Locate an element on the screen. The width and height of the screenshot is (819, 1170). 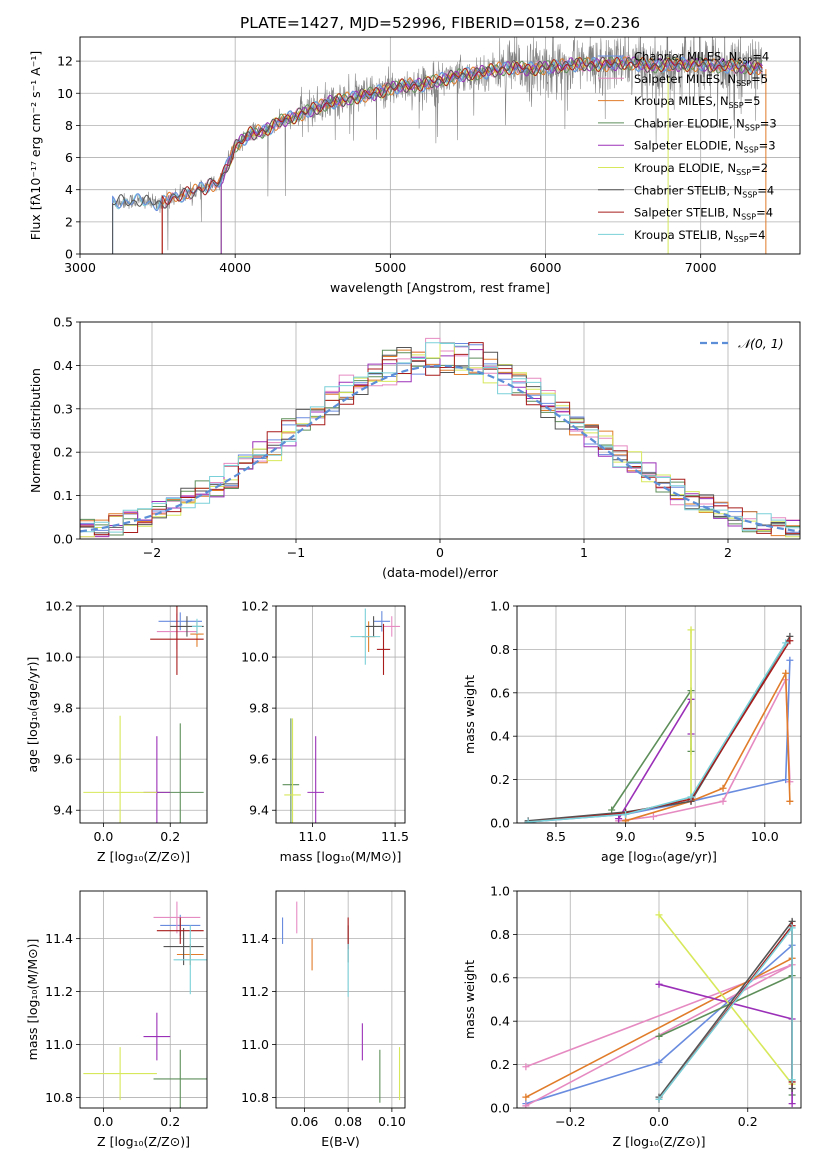
y-tick-label: 10.0 is located at coordinates (255, 657).